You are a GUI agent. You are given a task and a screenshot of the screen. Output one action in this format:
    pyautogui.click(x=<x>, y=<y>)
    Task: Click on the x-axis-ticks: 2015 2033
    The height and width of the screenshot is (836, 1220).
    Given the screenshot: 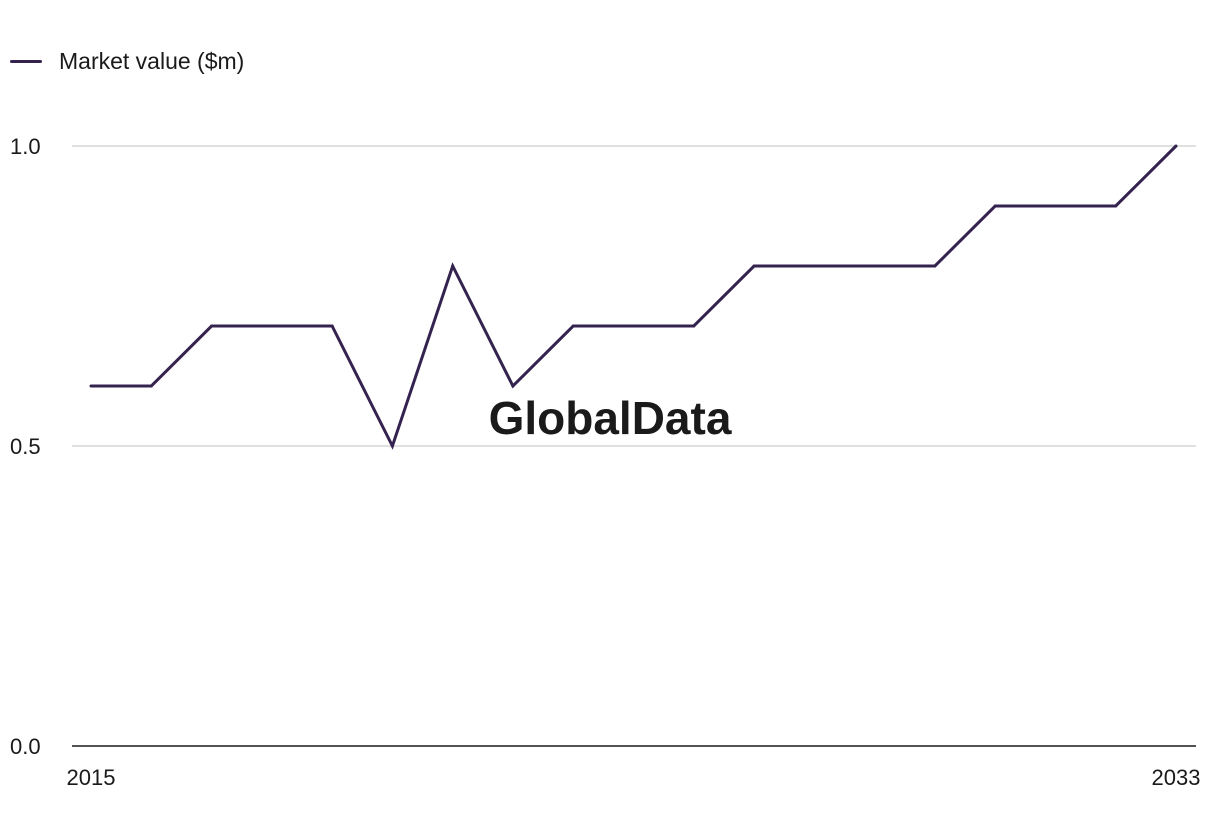 What is the action you would take?
    pyautogui.click(x=634, y=777)
    